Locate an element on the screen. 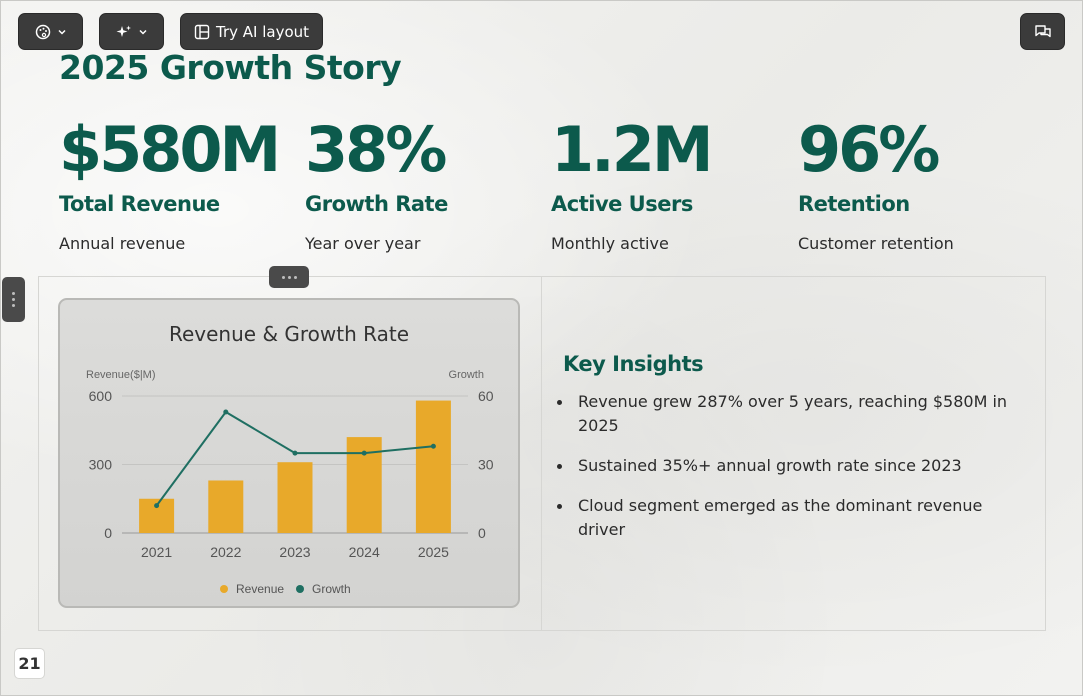  stat-desc: Customer retention is located at coordinates (876, 243).